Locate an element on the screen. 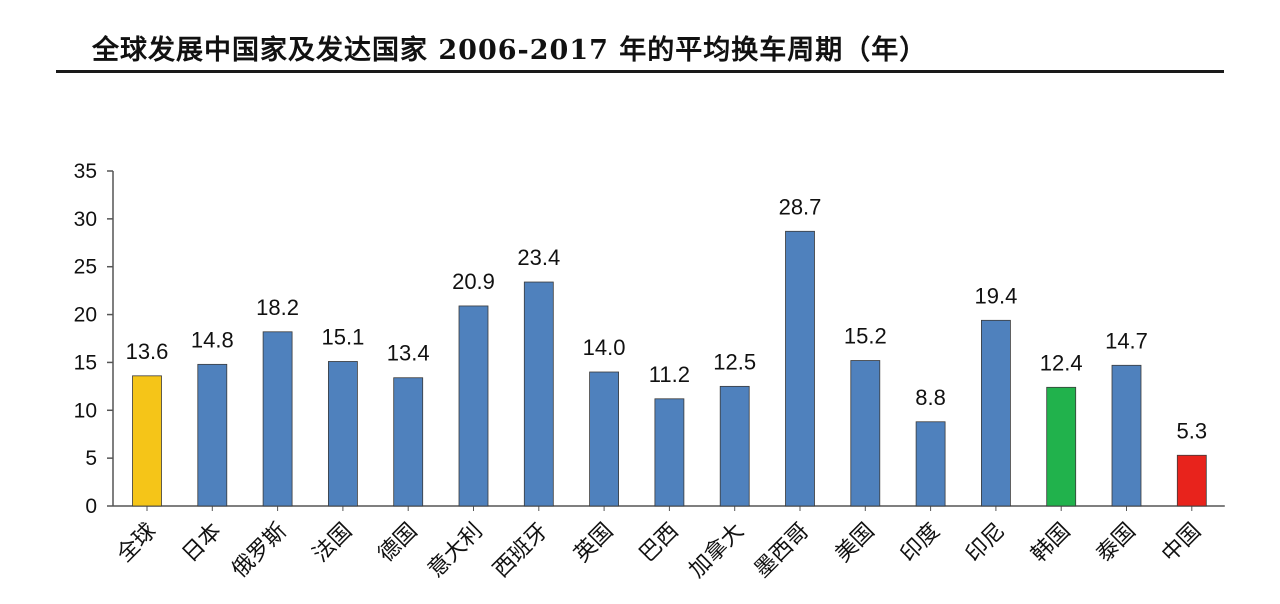  value-label: 19.4 is located at coordinates (995, 295).